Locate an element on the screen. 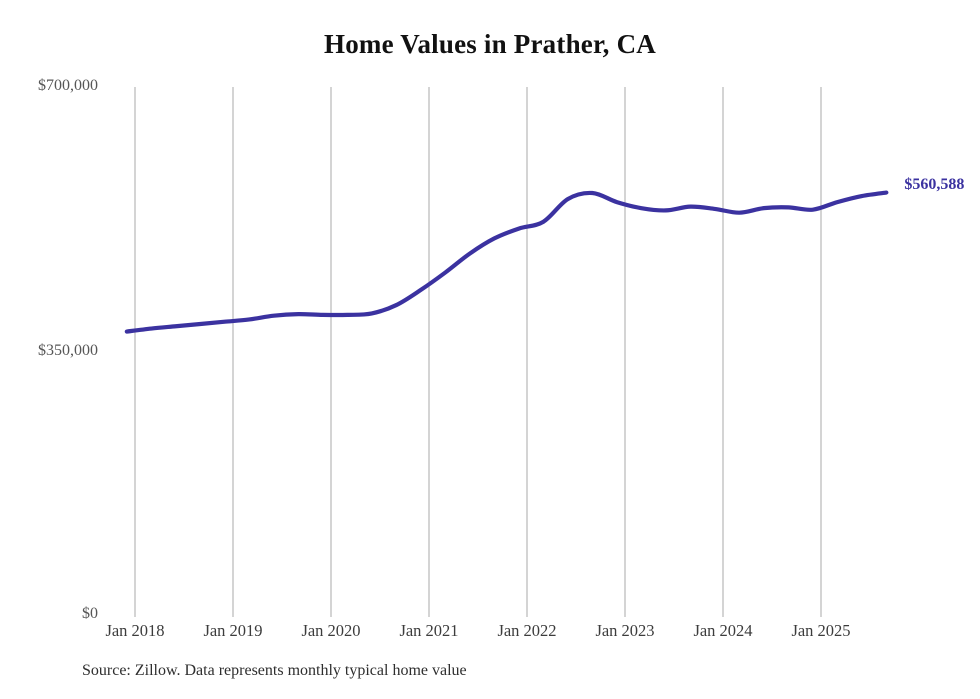  y-axis-tick-label-700000: $700,000 is located at coordinates (68, 85).